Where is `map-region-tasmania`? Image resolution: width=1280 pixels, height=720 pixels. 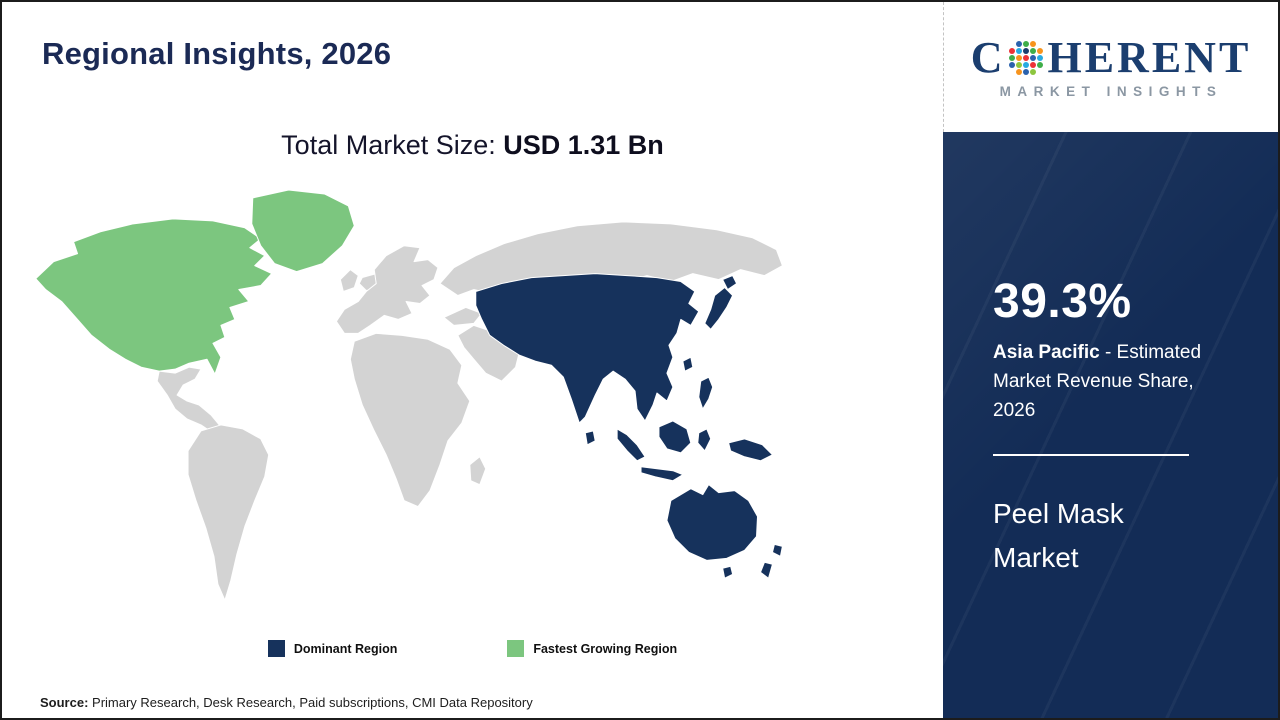 map-region-tasmania is located at coordinates (728, 572).